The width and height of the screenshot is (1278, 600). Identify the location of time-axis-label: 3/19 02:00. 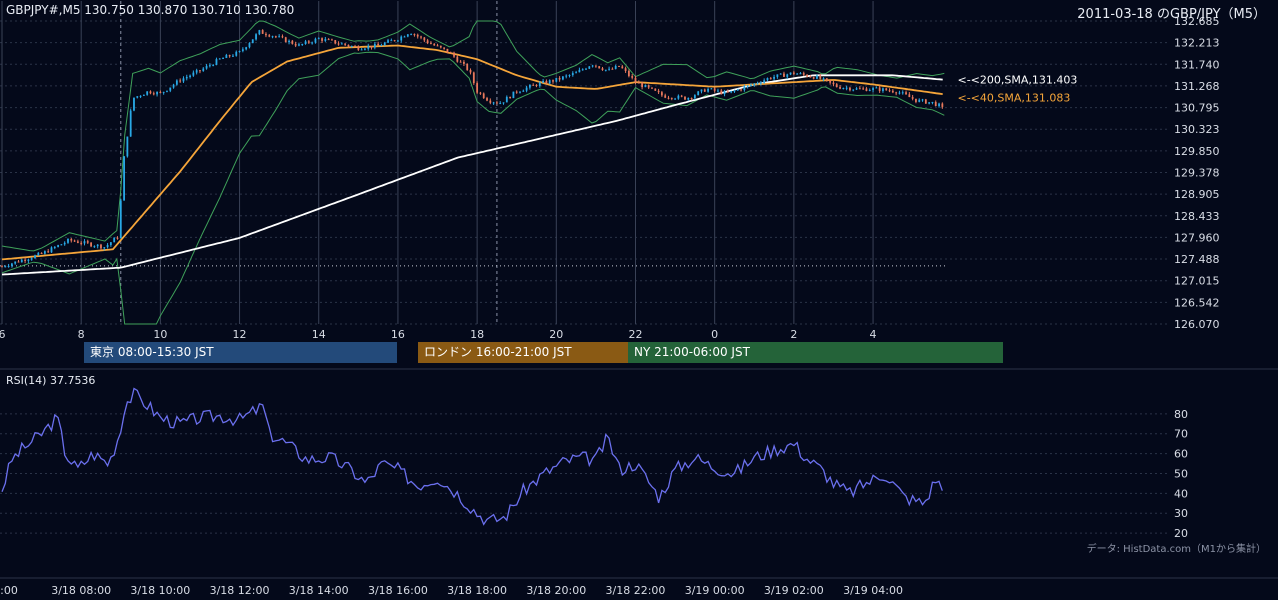
(794, 590).